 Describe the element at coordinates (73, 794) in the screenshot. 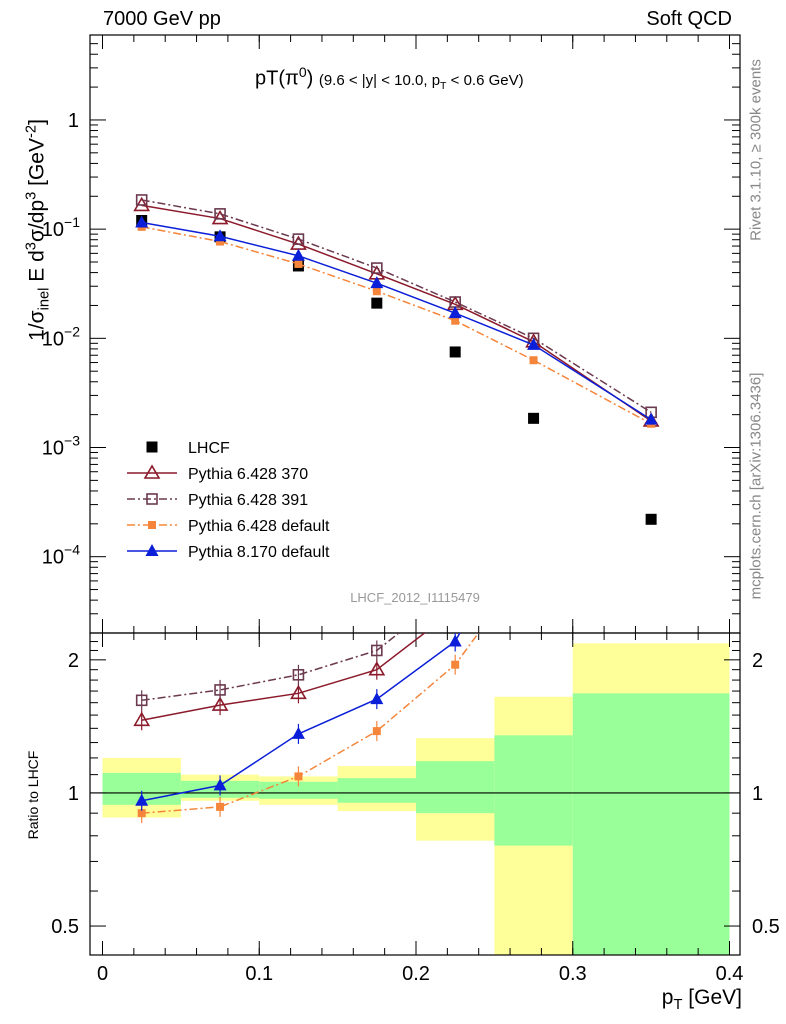

I see `ratio-y-tick-label-left: 1` at that location.